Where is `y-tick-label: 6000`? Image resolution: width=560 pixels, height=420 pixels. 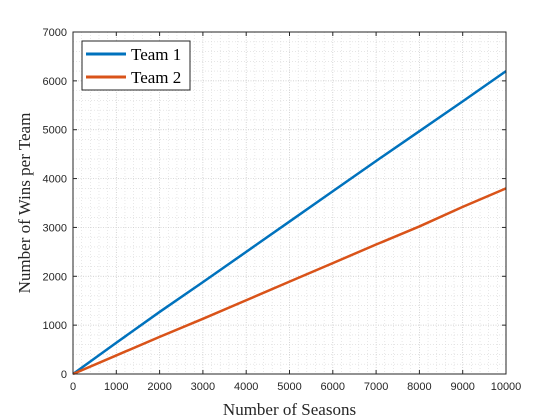
y-tick-label: 6000 is located at coordinates (55, 82).